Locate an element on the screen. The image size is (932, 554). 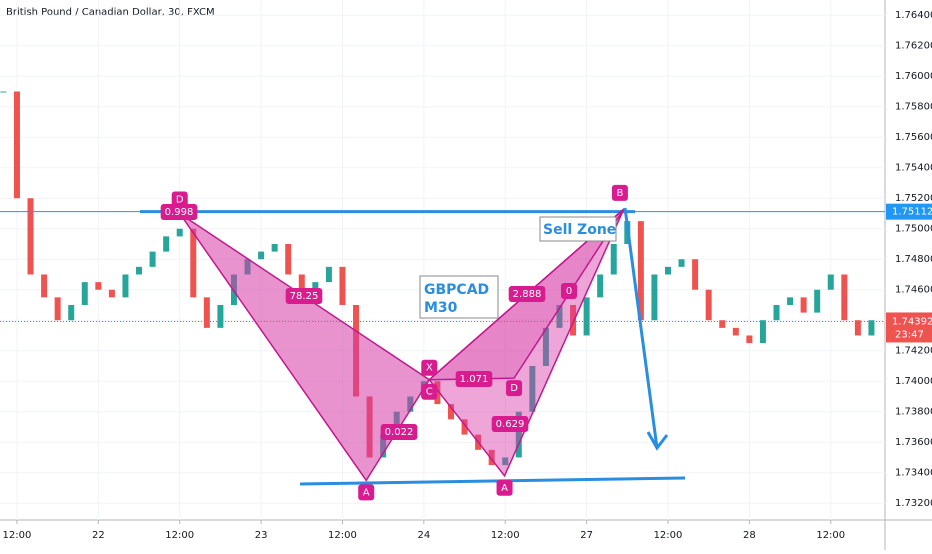
level-label: 1.75112 is located at coordinates (912, 212).